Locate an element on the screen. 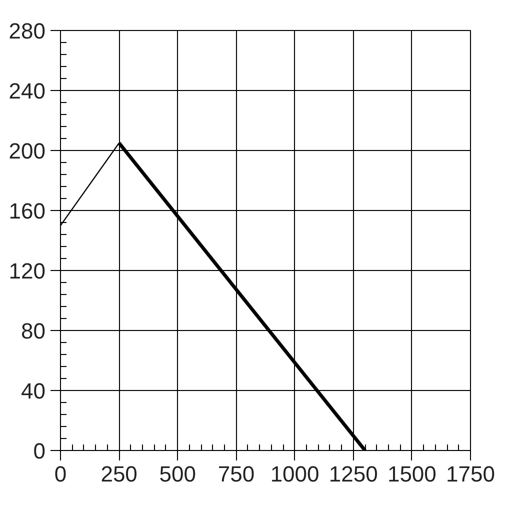 Image resolution: width=526 pixels, height=532 pixels. x-tick-label: 1750 is located at coordinates (470, 474).